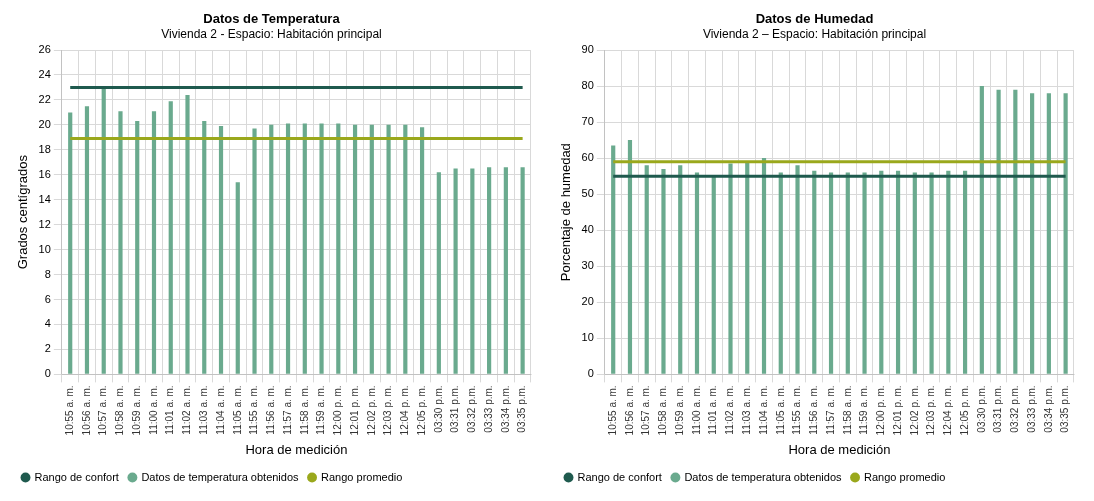 This screenshot has width=1094, height=501. I want to click on x-tick-label: 11:01 a. m., so click(713, 410).